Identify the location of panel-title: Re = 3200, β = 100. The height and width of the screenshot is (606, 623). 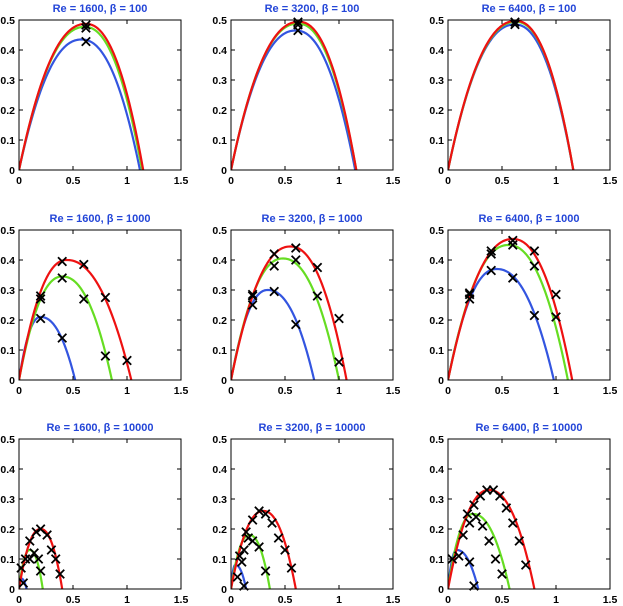
(312, 9).